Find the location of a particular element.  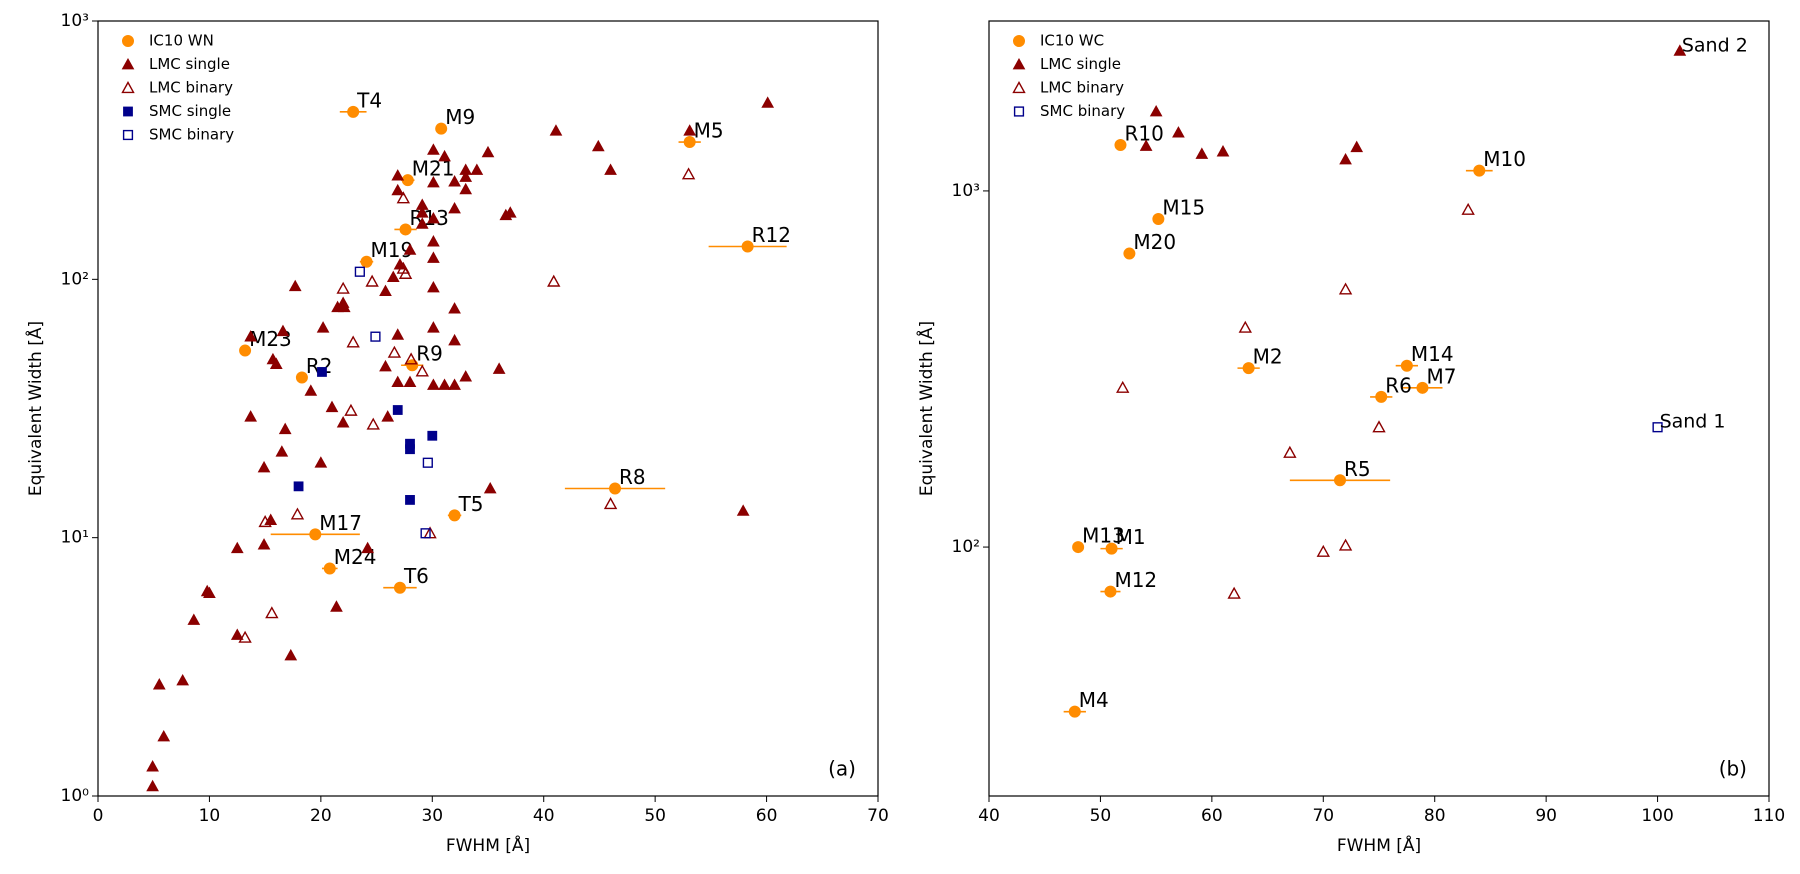

legend-label: LMC single is located at coordinates (189, 64).